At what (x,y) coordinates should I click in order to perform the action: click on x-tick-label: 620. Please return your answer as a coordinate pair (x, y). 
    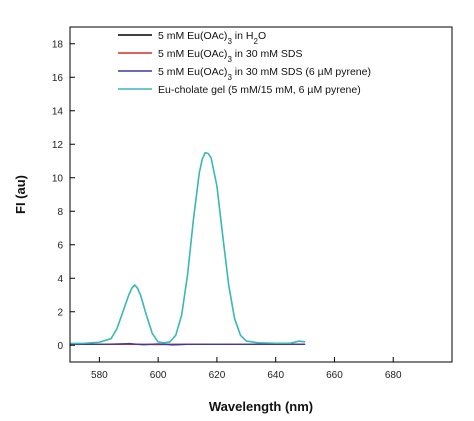
    Looking at the image, I should click on (217, 375).